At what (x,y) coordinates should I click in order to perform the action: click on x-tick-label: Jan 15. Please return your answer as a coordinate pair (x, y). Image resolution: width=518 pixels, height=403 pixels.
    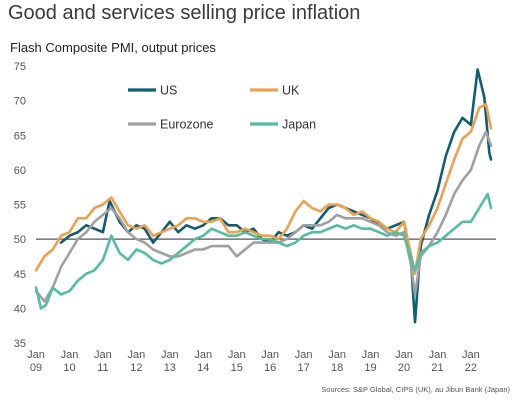
    Looking at the image, I should click on (237, 361).